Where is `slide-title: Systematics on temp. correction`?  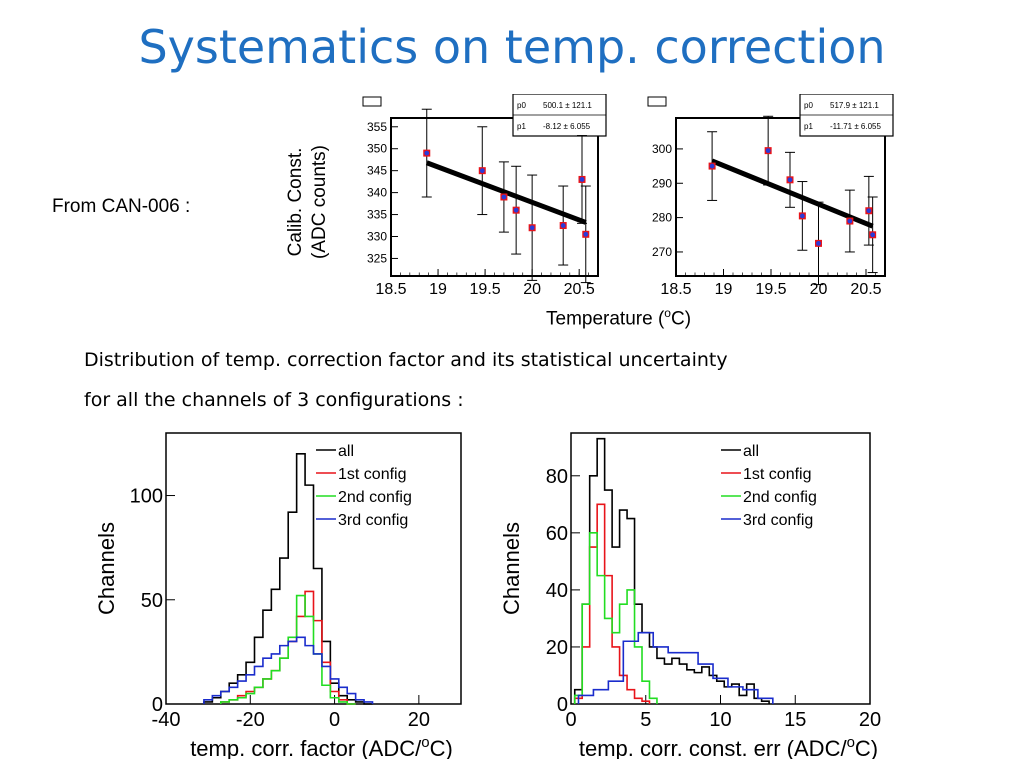
slide-title: Systematics on temp. correction is located at coordinates (512, 47).